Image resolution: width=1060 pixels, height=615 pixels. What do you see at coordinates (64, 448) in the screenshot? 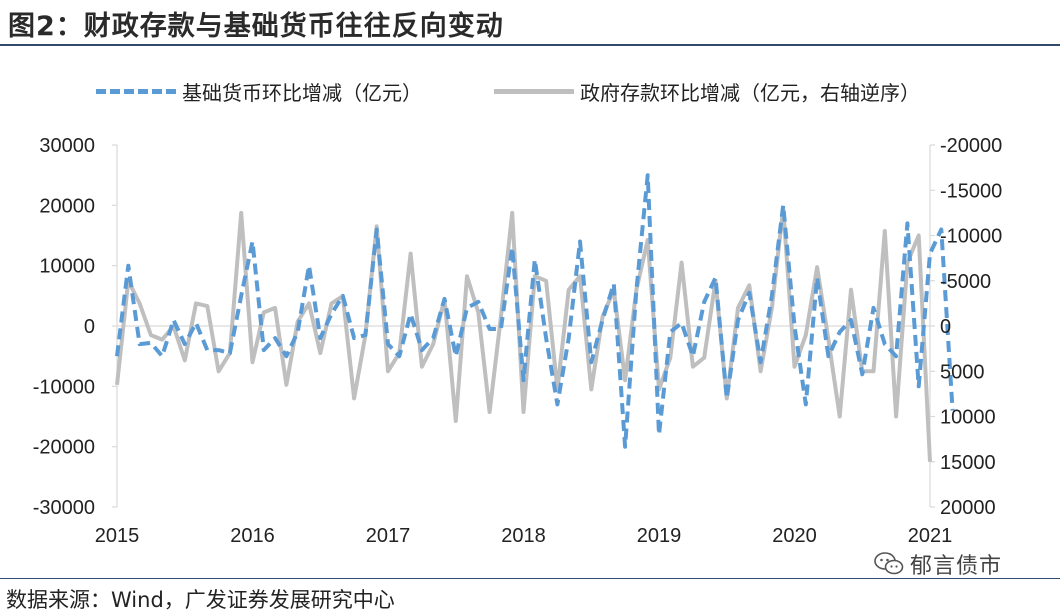
I see `left-tick-label: -20000` at bounding box center [64, 448].